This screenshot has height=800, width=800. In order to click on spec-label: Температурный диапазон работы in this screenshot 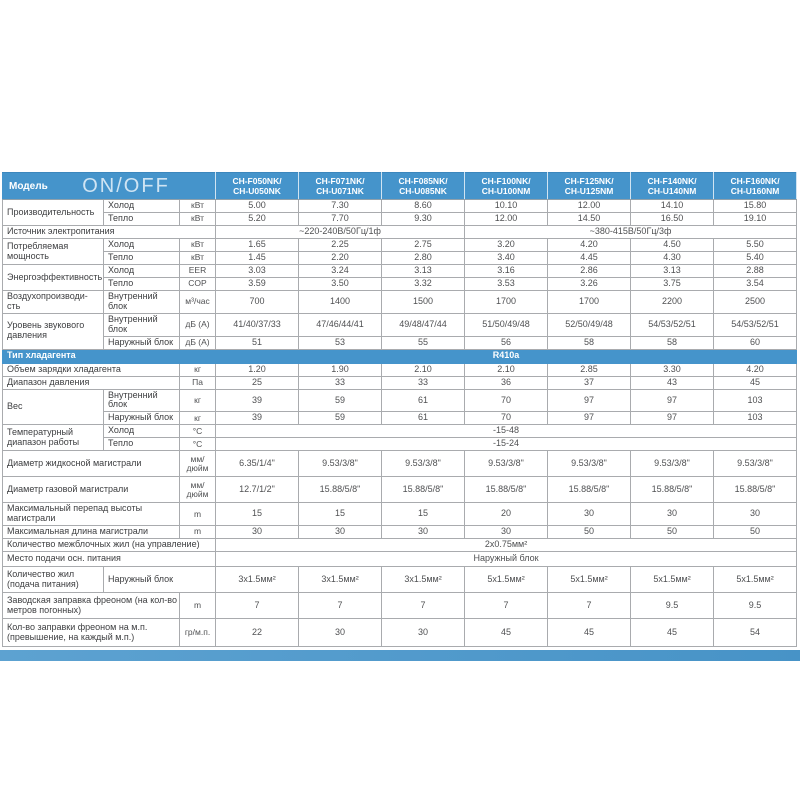, I will do `click(53, 438)`.